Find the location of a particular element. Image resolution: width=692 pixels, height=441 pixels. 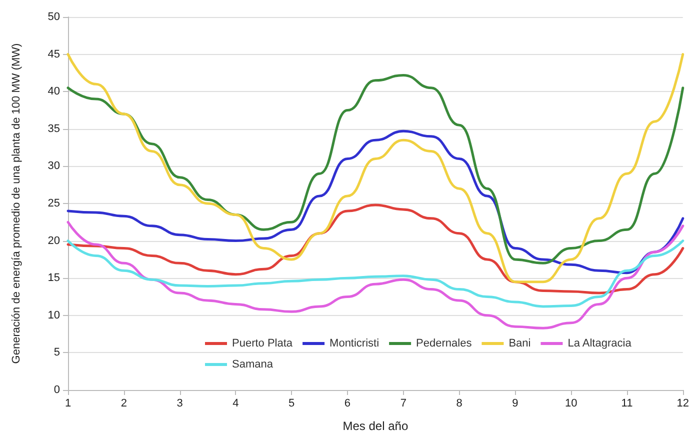

legend-label: La Altagracia is located at coordinates (600, 344).